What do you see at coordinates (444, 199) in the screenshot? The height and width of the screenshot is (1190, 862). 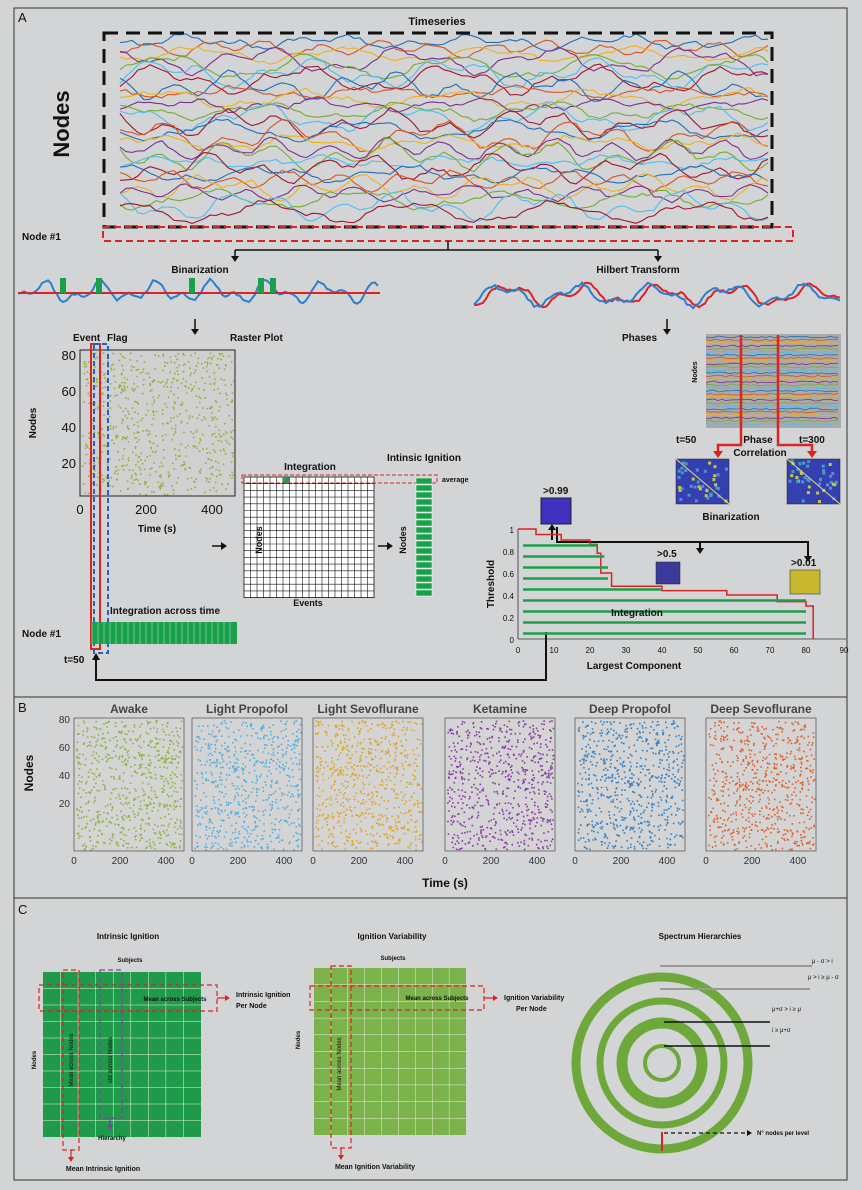 I see `timeseries-line` at bounding box center [444, 199].